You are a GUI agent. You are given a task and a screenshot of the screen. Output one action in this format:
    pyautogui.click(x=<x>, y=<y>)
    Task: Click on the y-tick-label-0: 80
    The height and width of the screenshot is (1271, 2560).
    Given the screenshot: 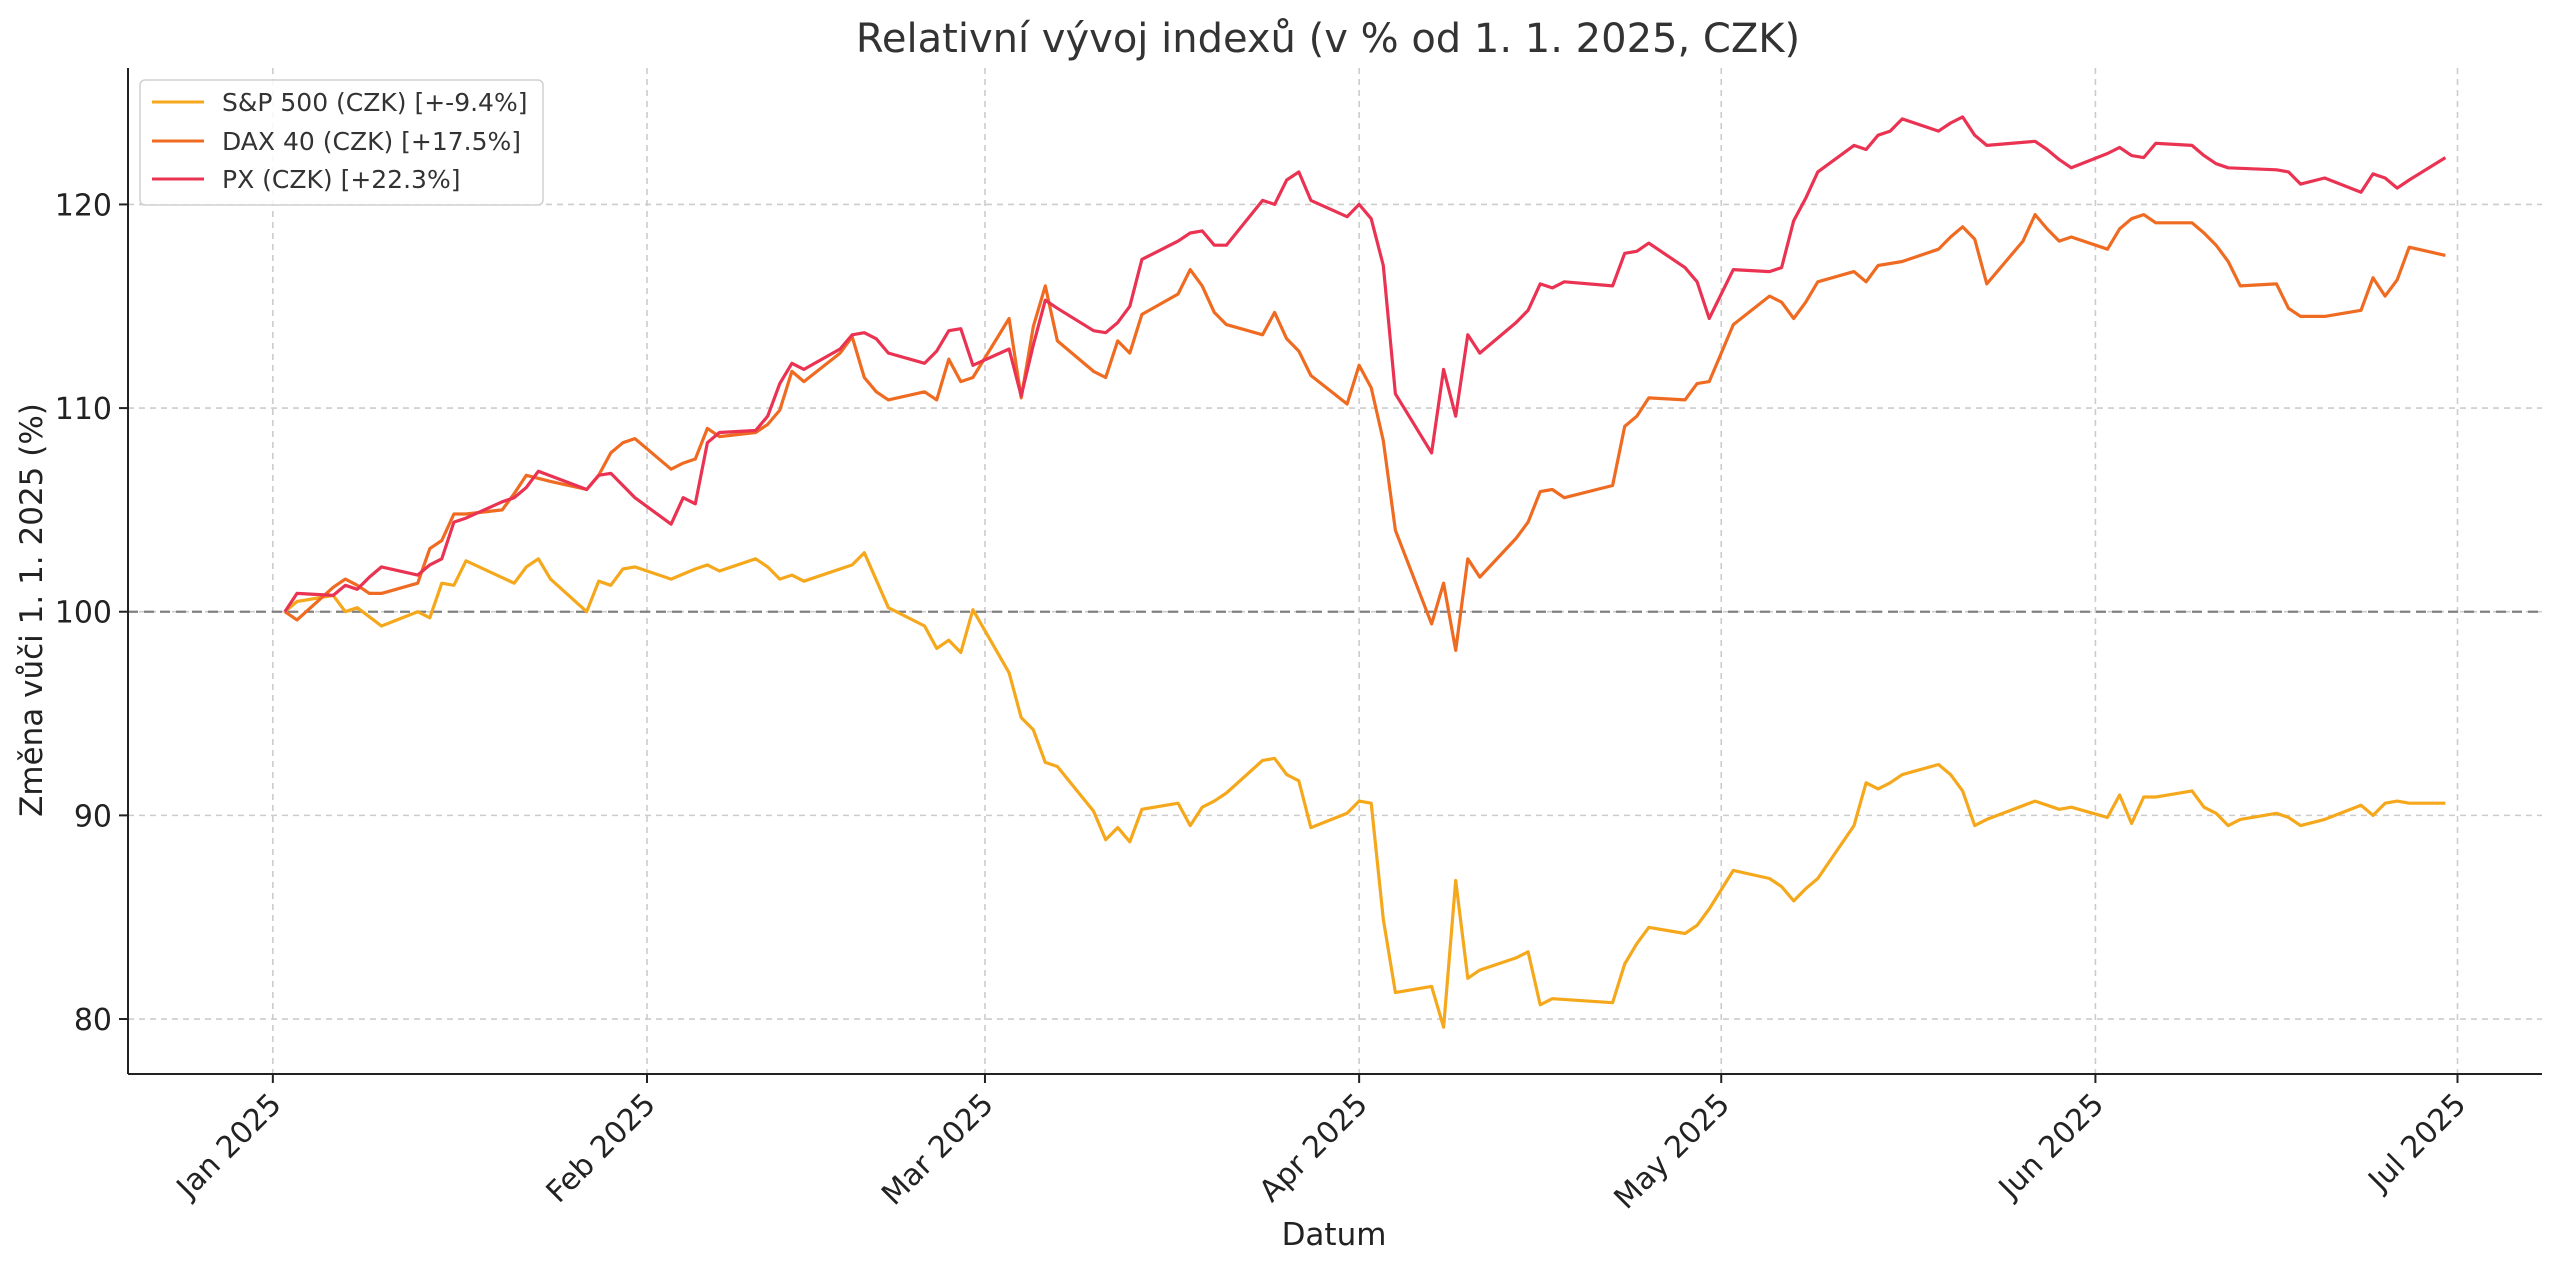 What is the action you would take?
    pyautogui.click(x=93, y=1020)
    